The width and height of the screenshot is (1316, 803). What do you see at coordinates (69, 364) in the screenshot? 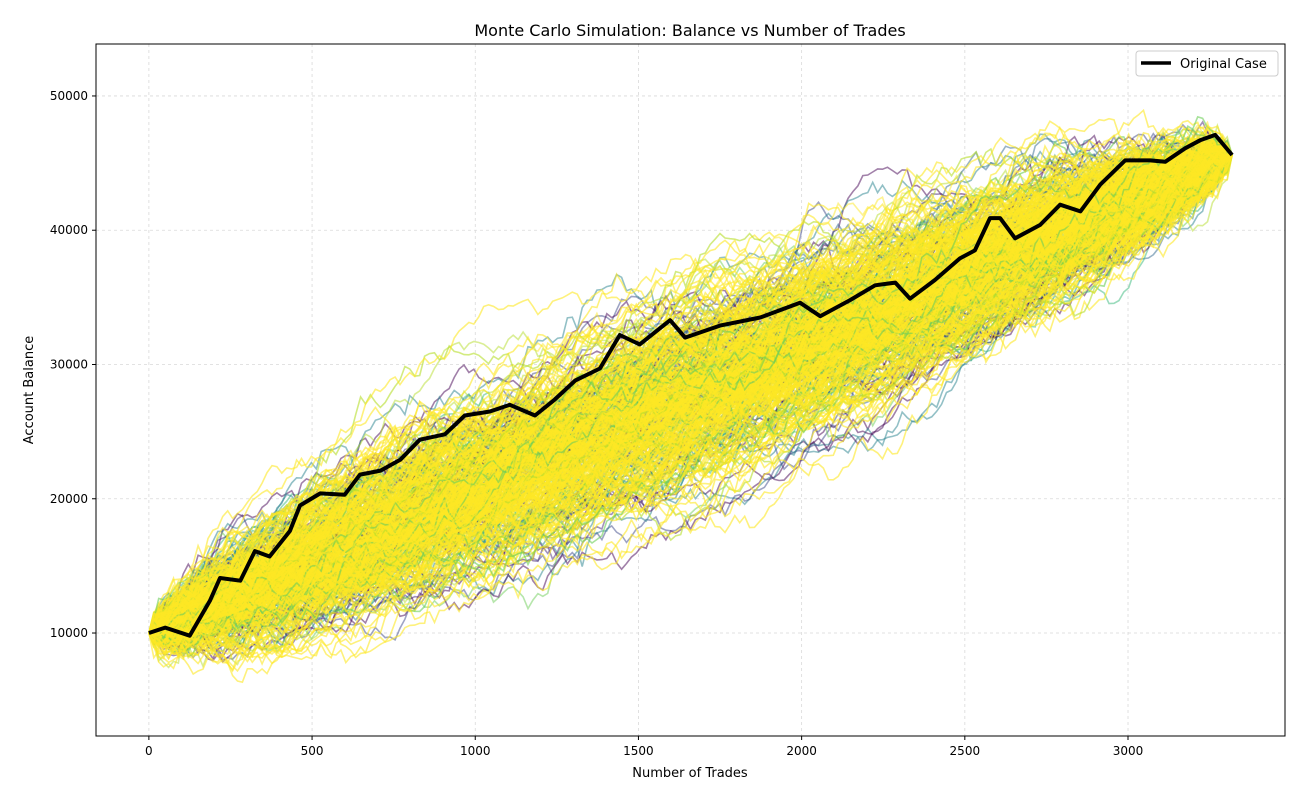
I see `y-tick-label: 30000` at bounding box center [69, 364].